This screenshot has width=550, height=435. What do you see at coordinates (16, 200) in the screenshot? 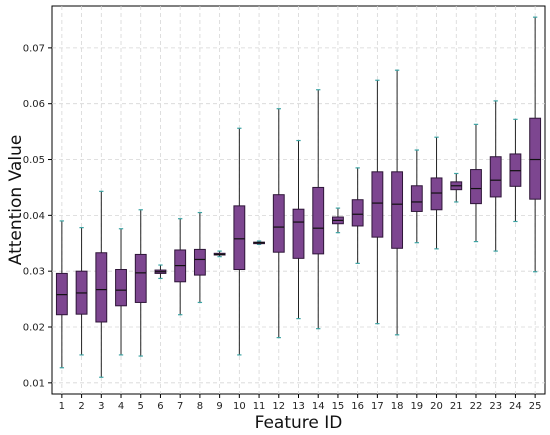
I see `y-axis-title: Attention Value` at bounding box center [16, 200].